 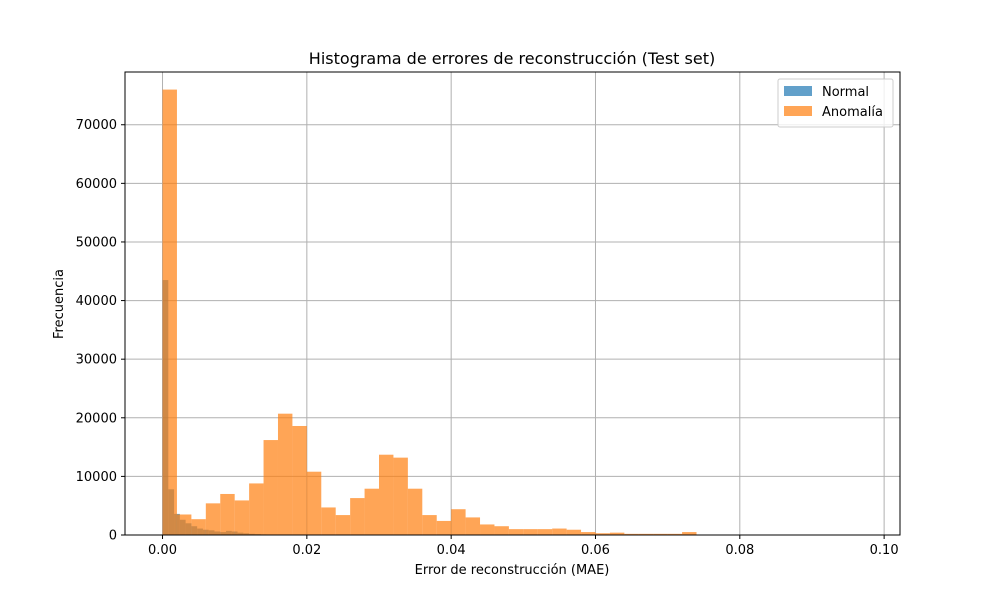 What do you see at coordinates (306, 550) in the screenshot?
I see `x-tick-label: 0.02` at bounding box center [306, 550].